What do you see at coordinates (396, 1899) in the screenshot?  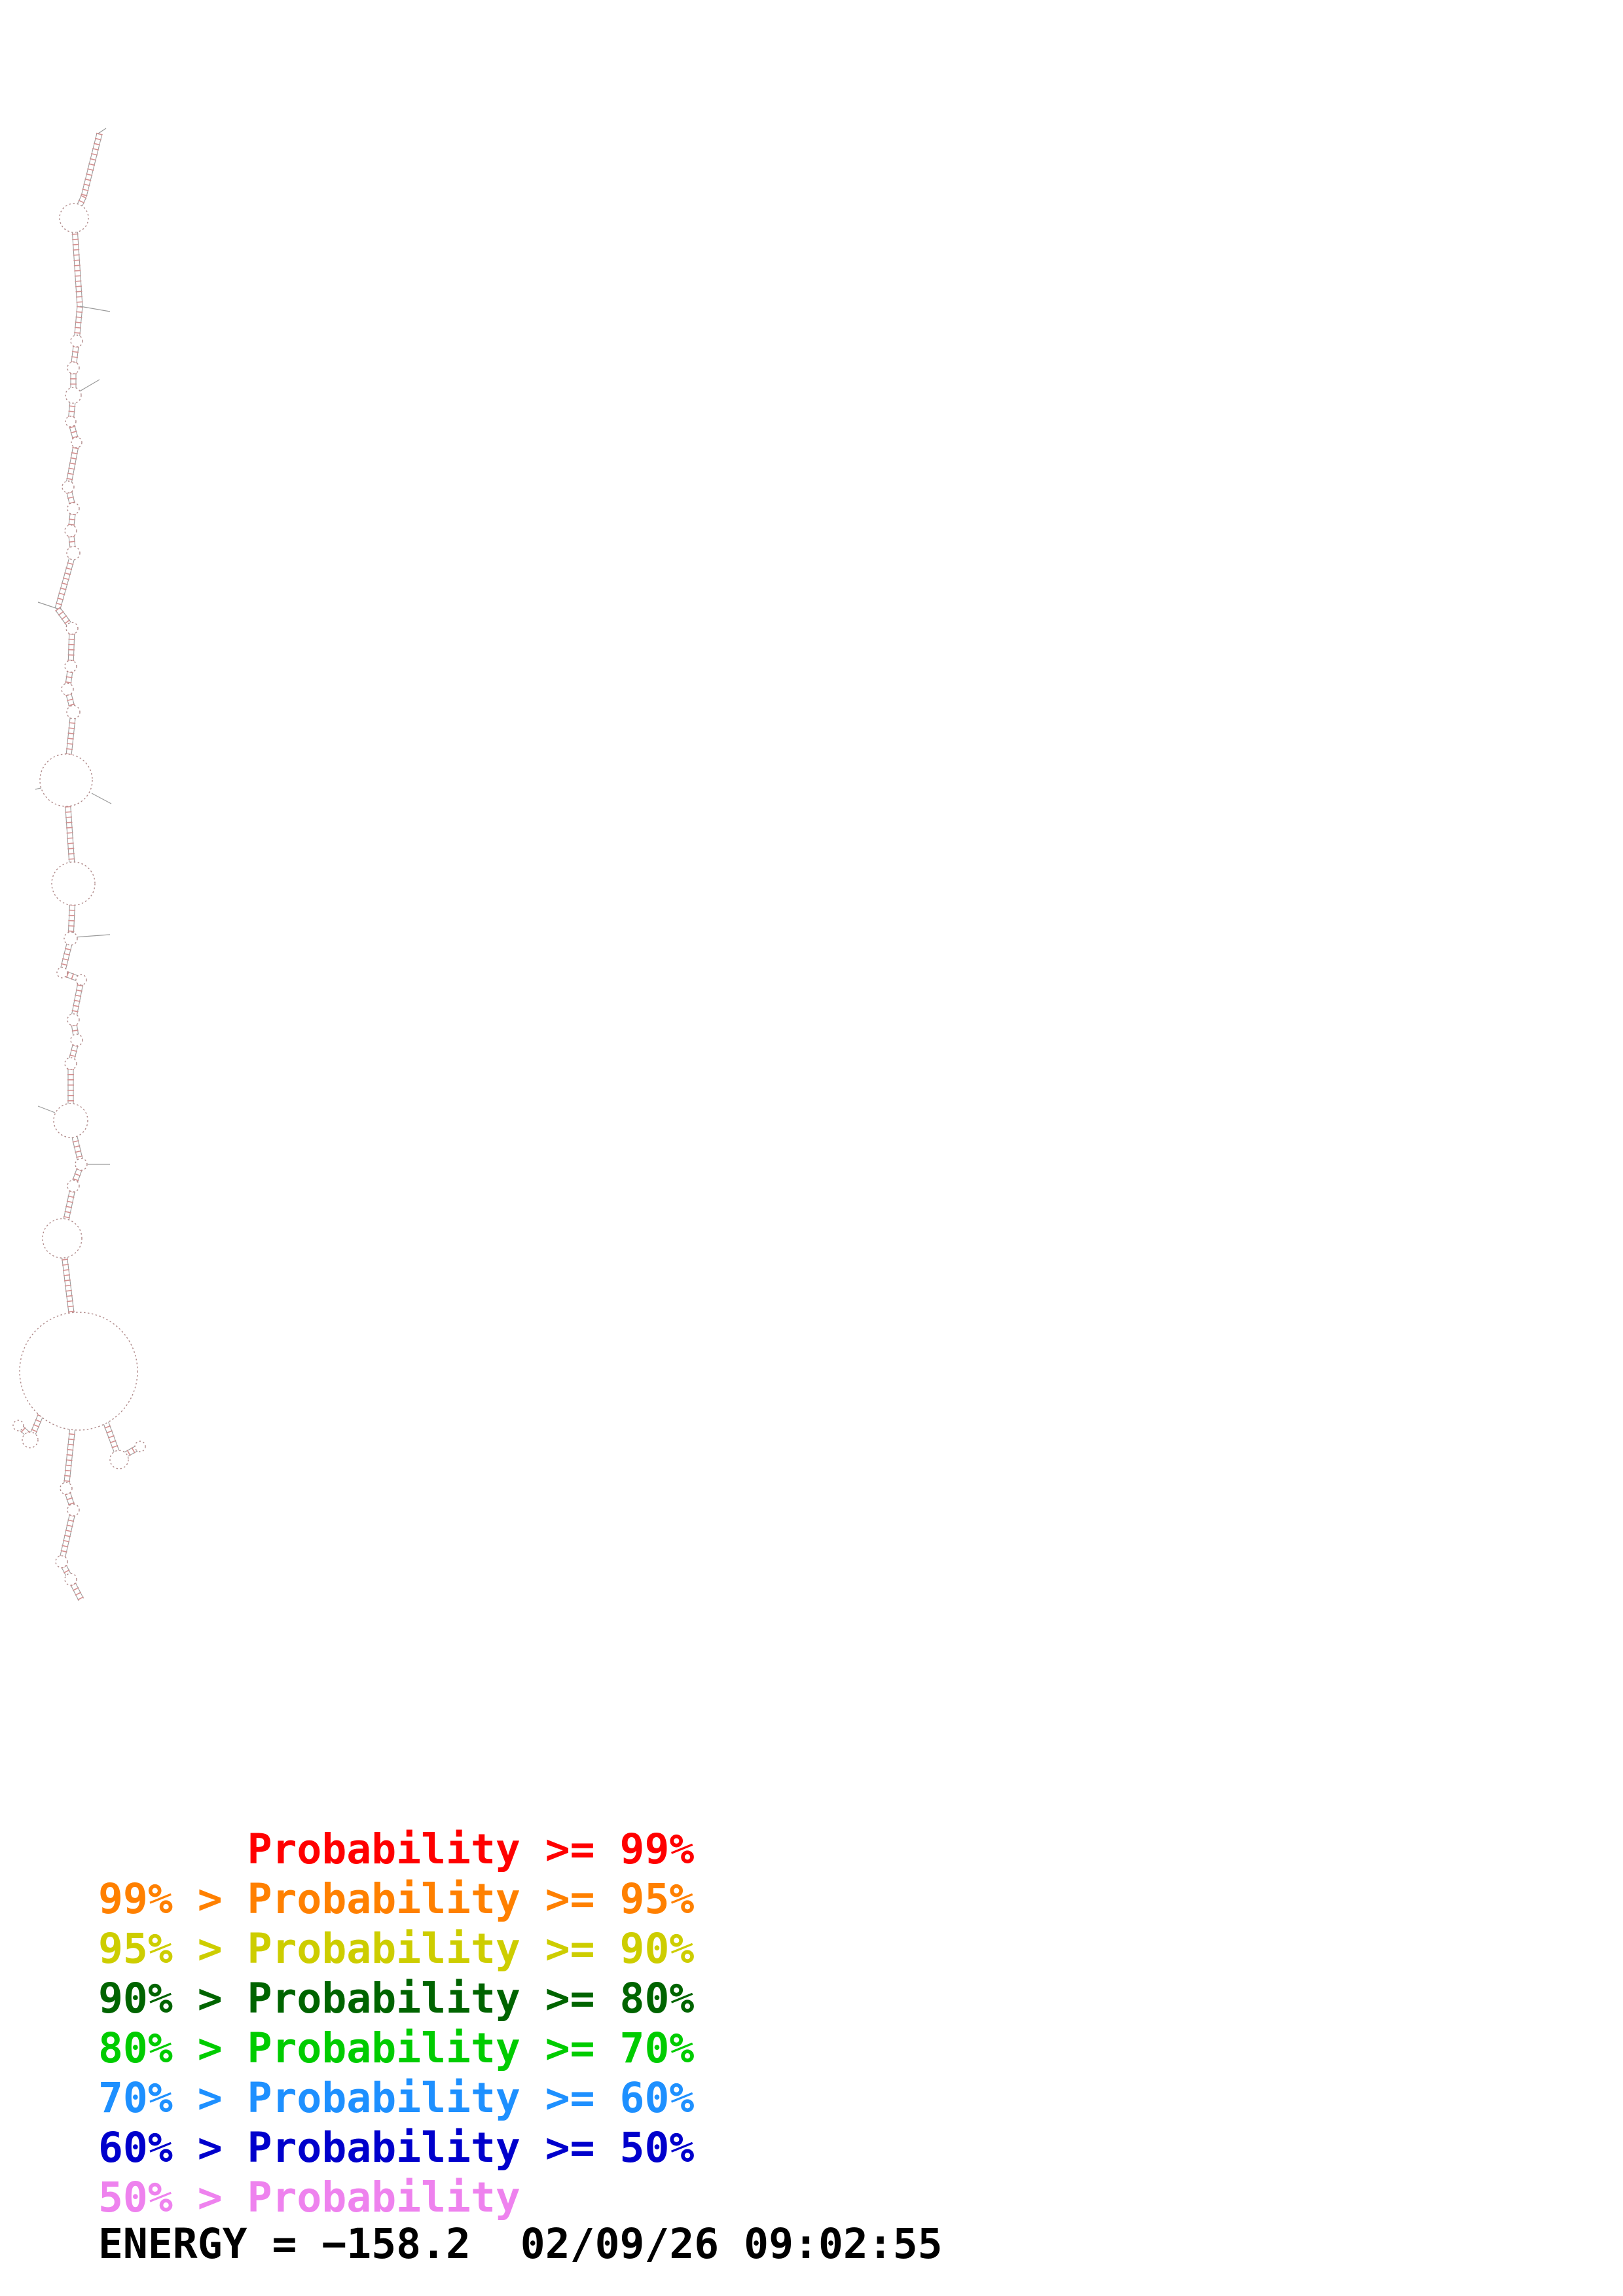 I see `legend-item: 99% > Probability >= 95%` at bounding box center [396, 1899].